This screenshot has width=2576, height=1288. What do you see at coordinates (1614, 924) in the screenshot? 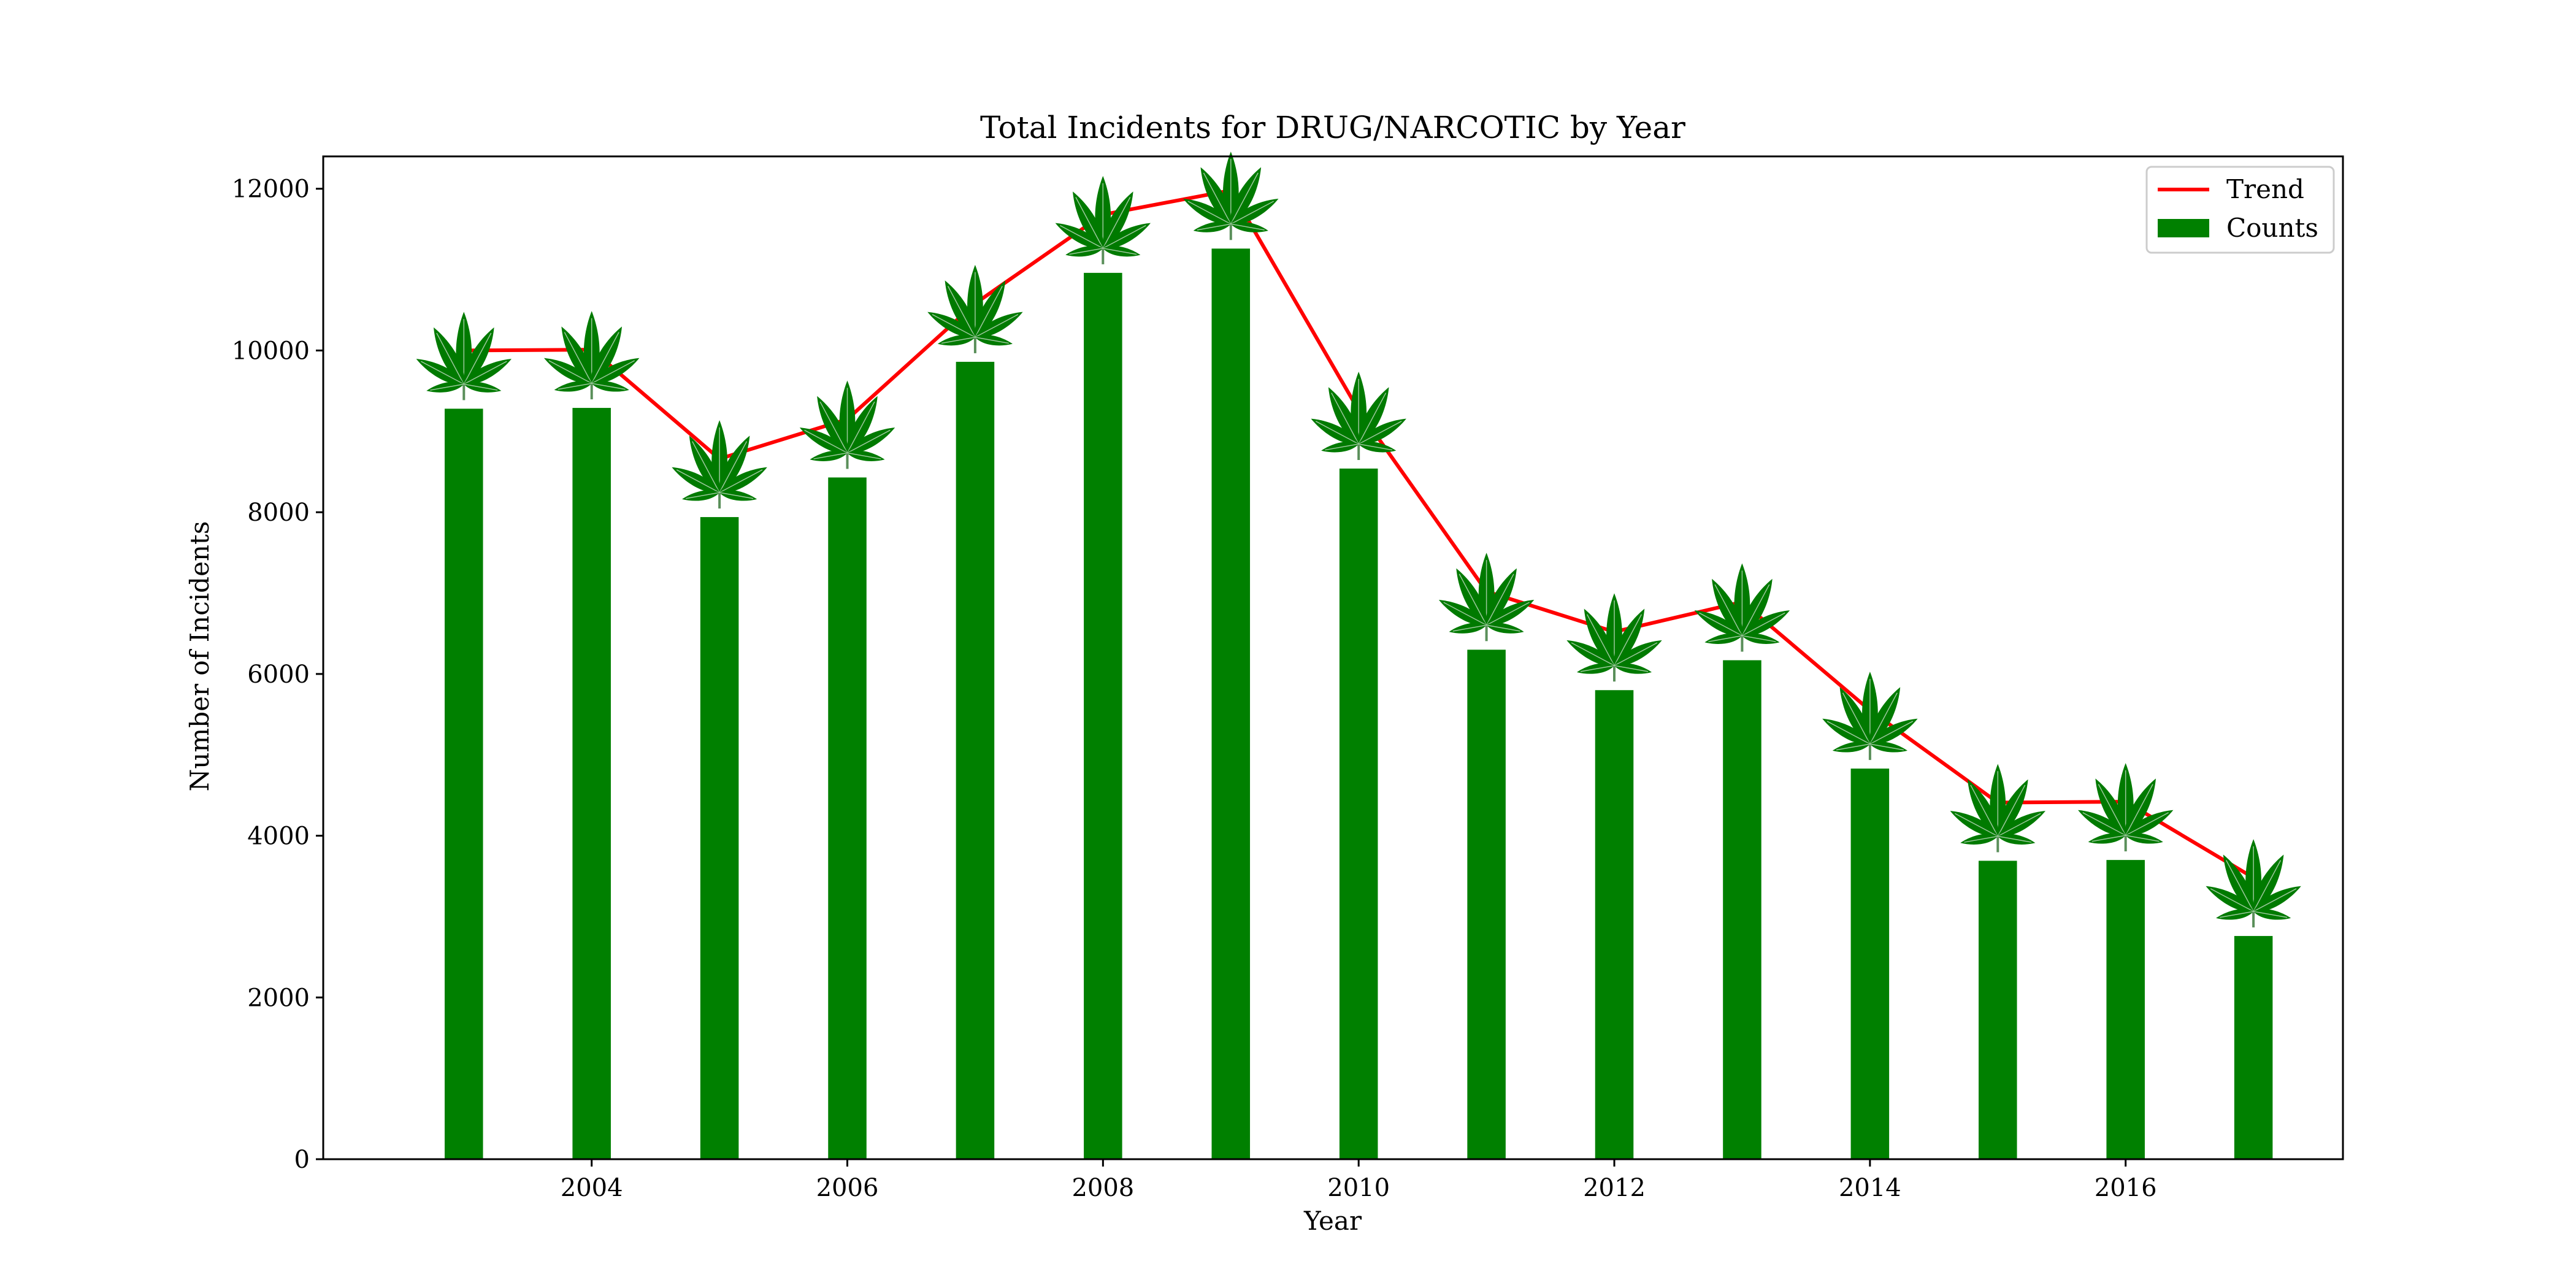
I see `bar-2012` at bounding box center [1614, 924].